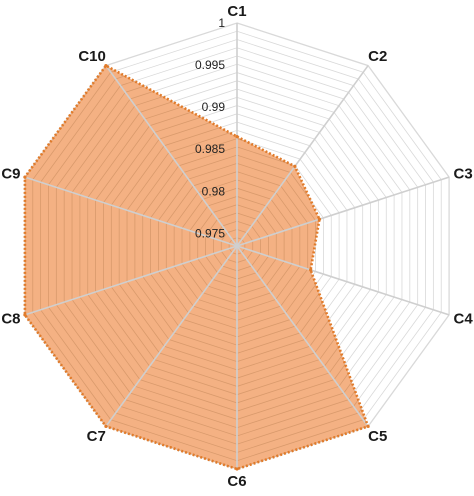 Image resolution: width=474 pixels, height=496 pixels. What do you see at coordinates (236, 481) in the screenshot?
I see `category-label-c6: C6` at bounding box center [236, 481].